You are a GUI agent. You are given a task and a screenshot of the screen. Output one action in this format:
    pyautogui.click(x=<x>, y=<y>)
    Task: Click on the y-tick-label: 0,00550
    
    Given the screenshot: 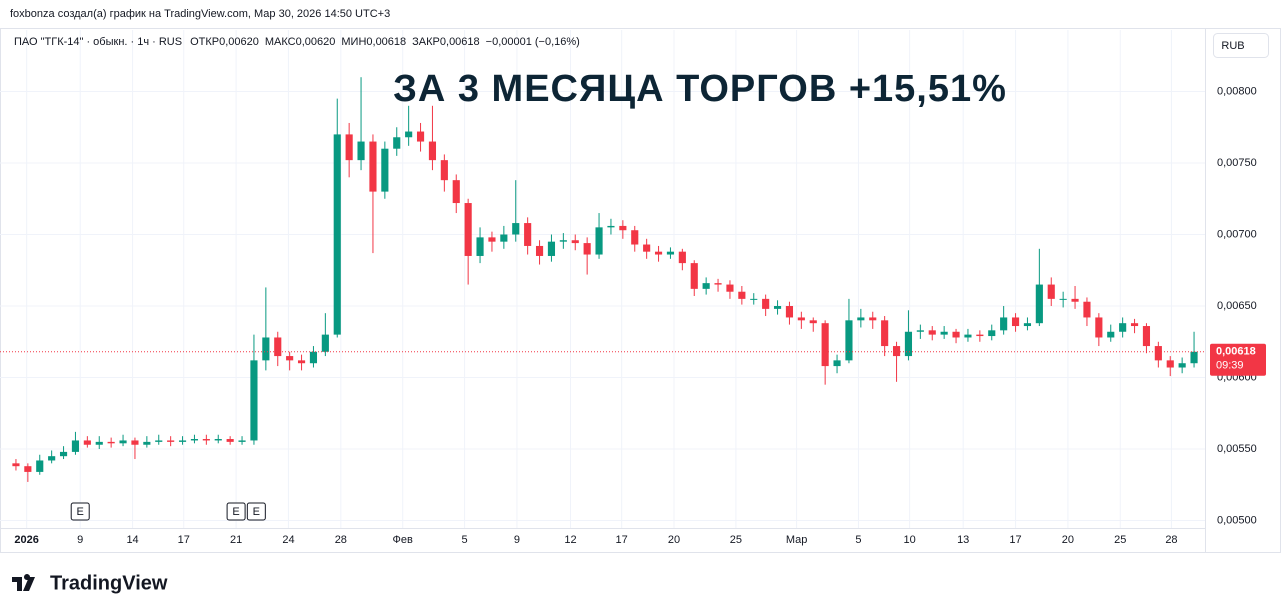 What is the action you would take?
    pyautogui.click(x=1237, y=449)
    